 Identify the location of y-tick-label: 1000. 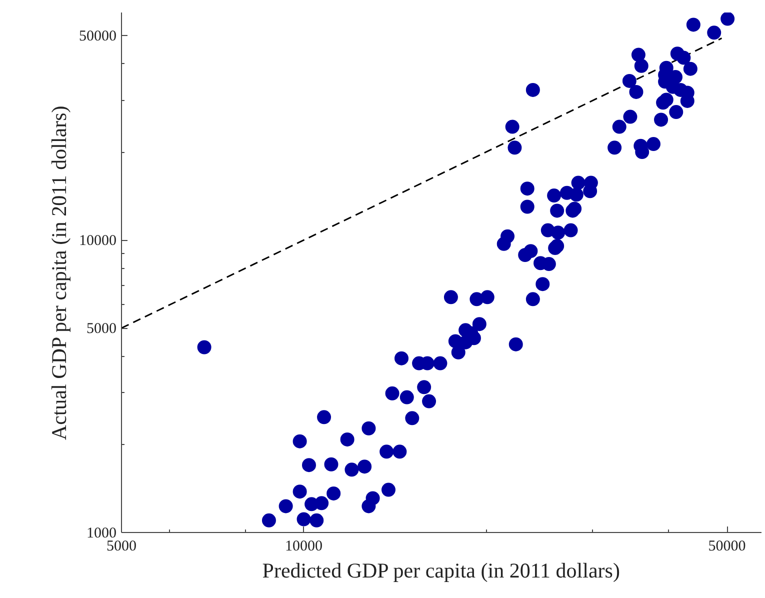
(101, 534).